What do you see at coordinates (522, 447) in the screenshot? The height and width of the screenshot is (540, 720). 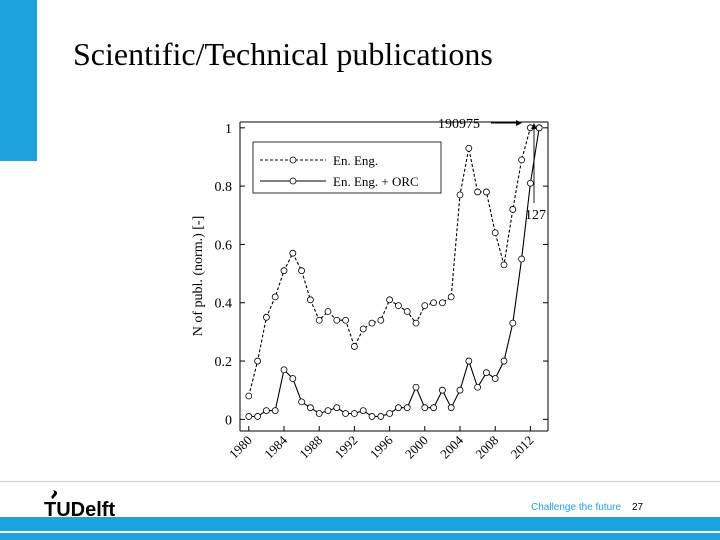 I see `x-tick-label: 2012` at bounding box center [522, 447].